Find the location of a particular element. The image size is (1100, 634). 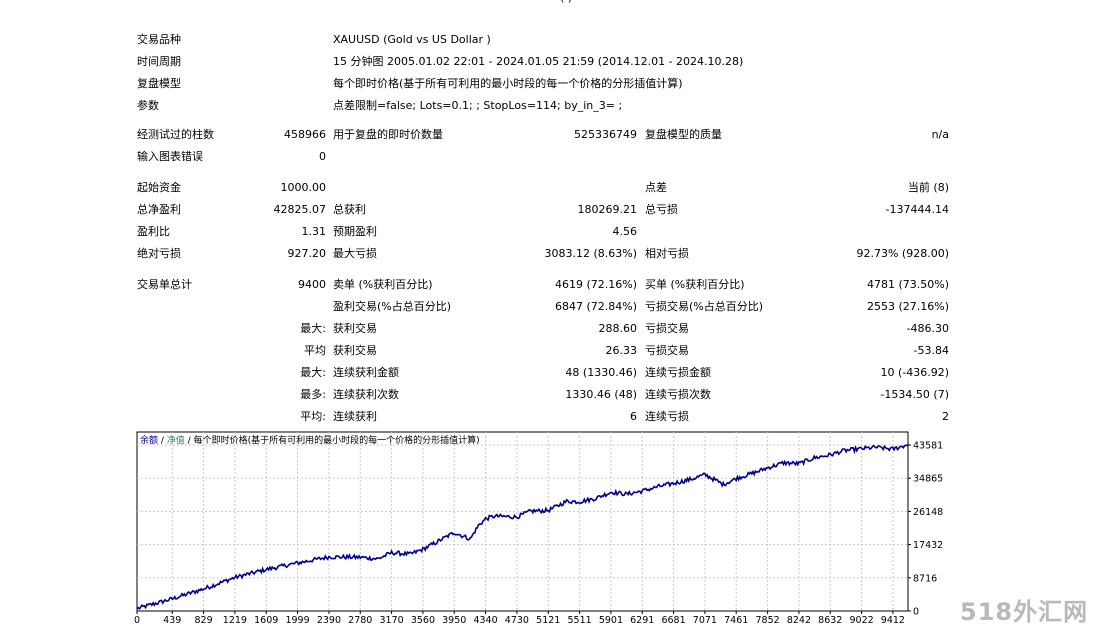

total-trades-value: 9400 is located at coordinates (312, 284).